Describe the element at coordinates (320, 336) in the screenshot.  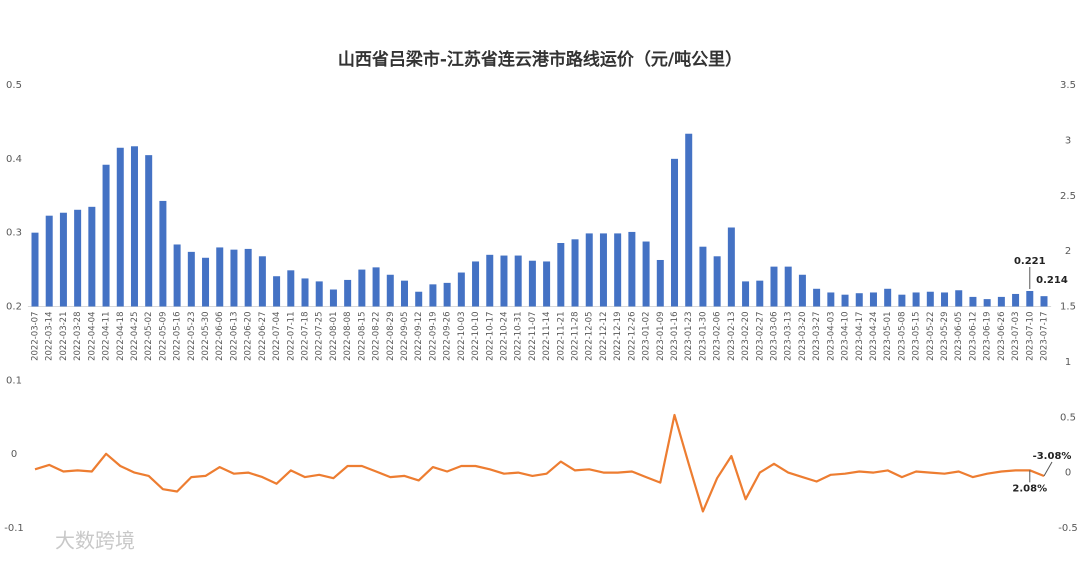
I see `x-tick-label: 2022-07-25` at that location.